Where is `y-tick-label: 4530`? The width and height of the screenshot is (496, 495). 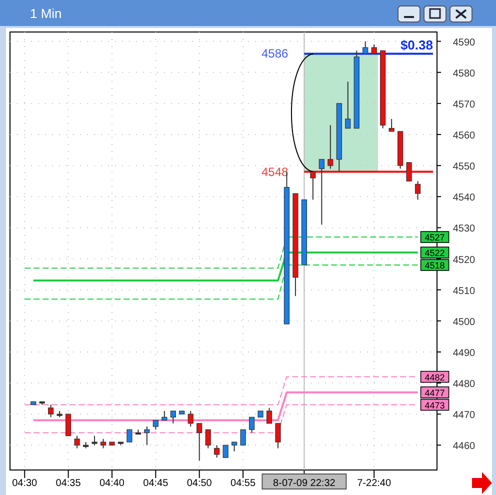 y-tick-label: 4530 is located at coordinates (464, 229).